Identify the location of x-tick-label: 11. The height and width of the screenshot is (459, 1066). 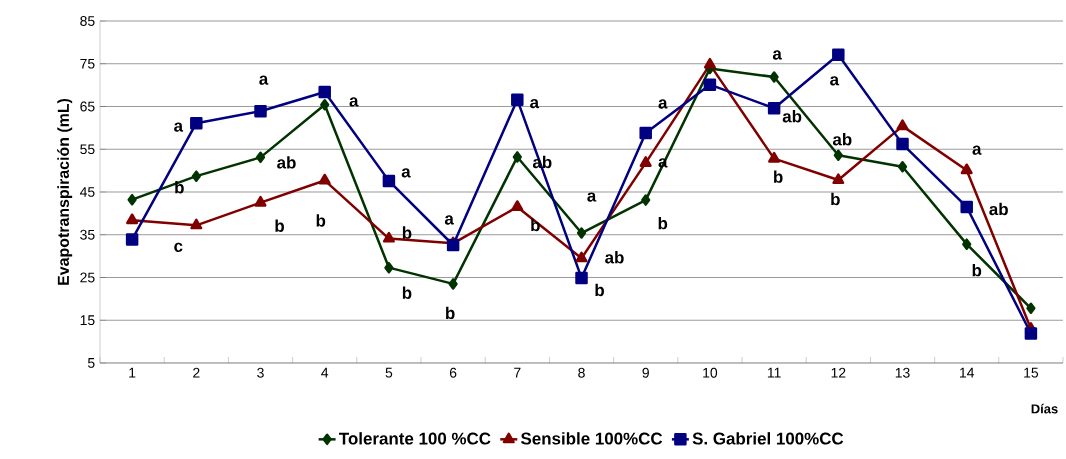
(774, 372).